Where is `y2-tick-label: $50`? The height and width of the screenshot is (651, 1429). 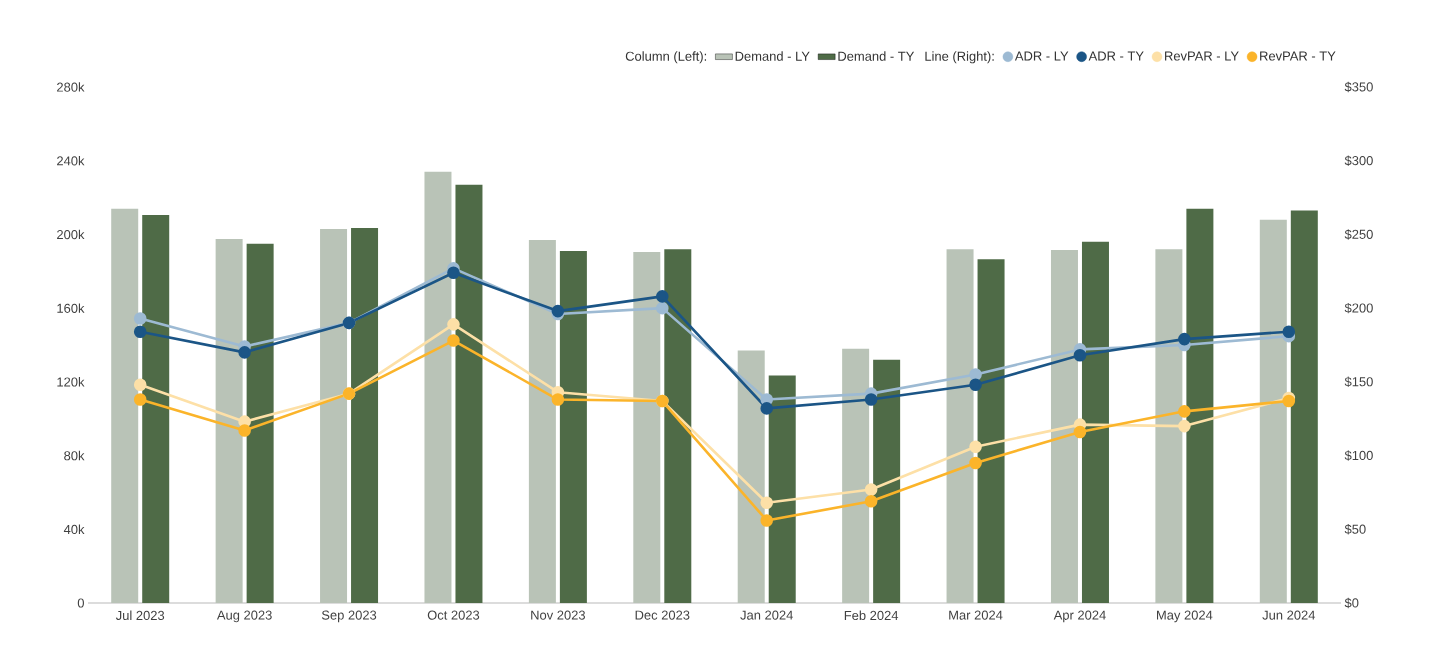
y2-tick-label: $50 is located at coordinates (1355, 529).